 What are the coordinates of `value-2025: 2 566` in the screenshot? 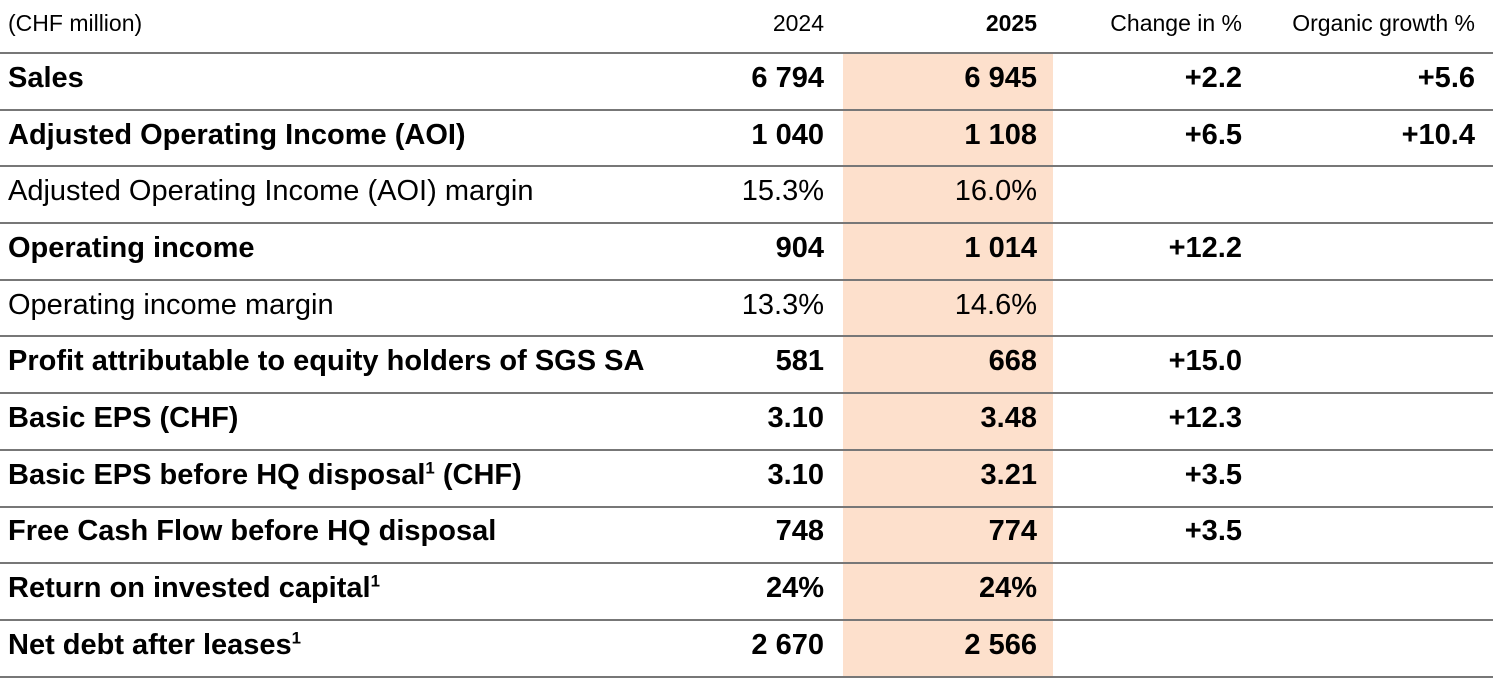 It's located at (948, 648).